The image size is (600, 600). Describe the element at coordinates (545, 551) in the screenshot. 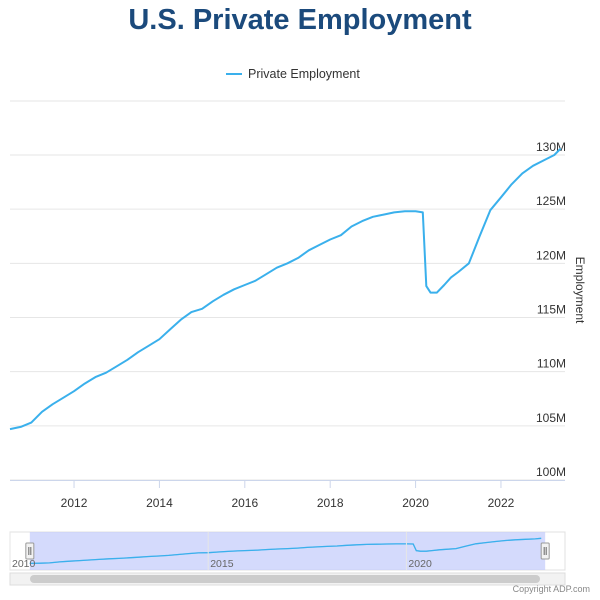

I see `navigator-handle-right` at that location.